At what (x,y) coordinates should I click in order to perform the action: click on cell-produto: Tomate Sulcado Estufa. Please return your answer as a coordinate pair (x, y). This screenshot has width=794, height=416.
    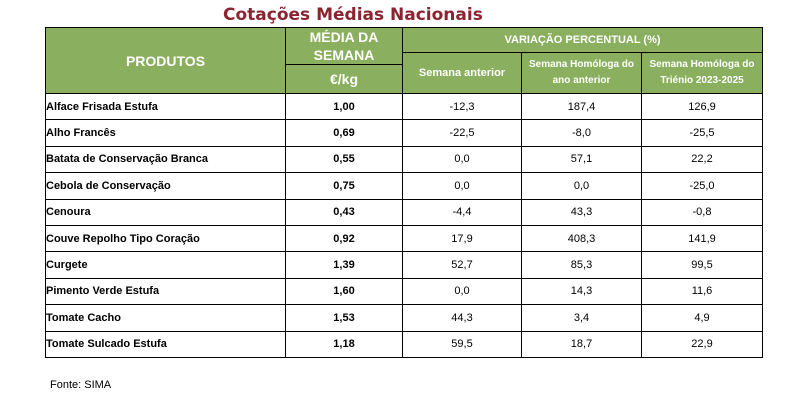
    Looking at the image, I should click on (165, 344).